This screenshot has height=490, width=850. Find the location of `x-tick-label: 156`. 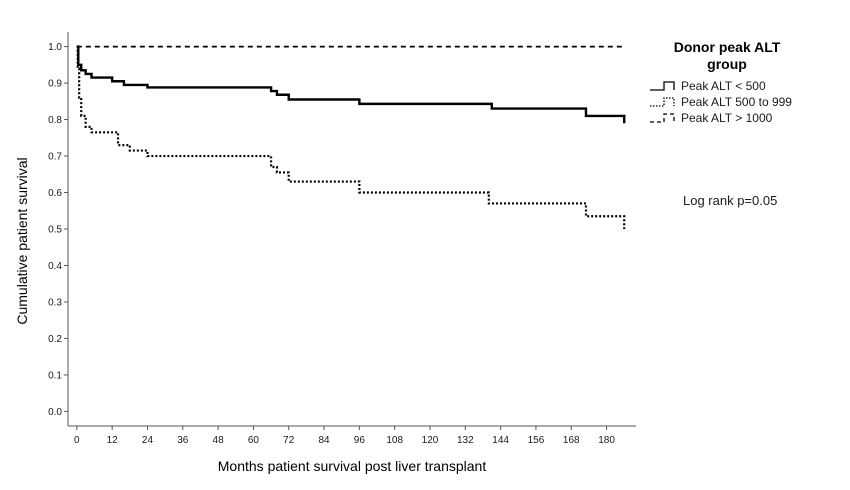

x-tick-label: 156 is located at coordinates (536, 440).